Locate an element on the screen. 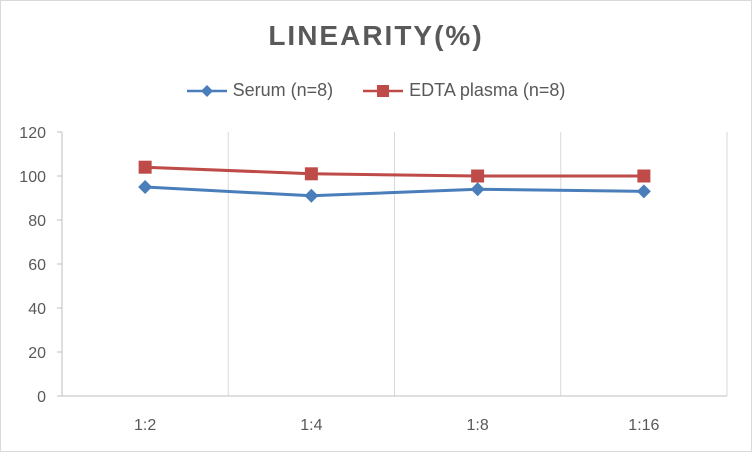 Image resolution: width=752 pixels, height=452 pixels. legend-serum-label: Serum (n=8) is located at coordinates (283, 90).